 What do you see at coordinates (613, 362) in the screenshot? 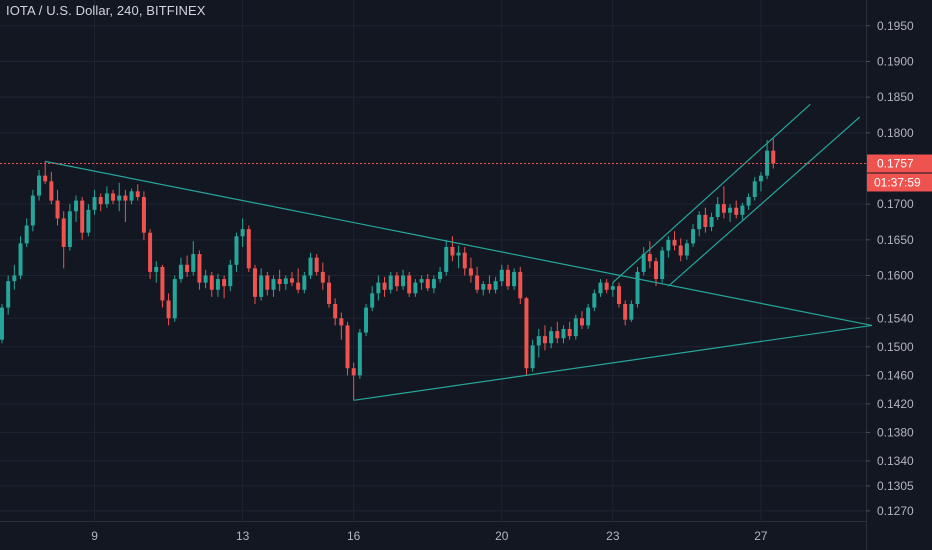
I see `trendline-rising-support` at bounding box center [613, 362].